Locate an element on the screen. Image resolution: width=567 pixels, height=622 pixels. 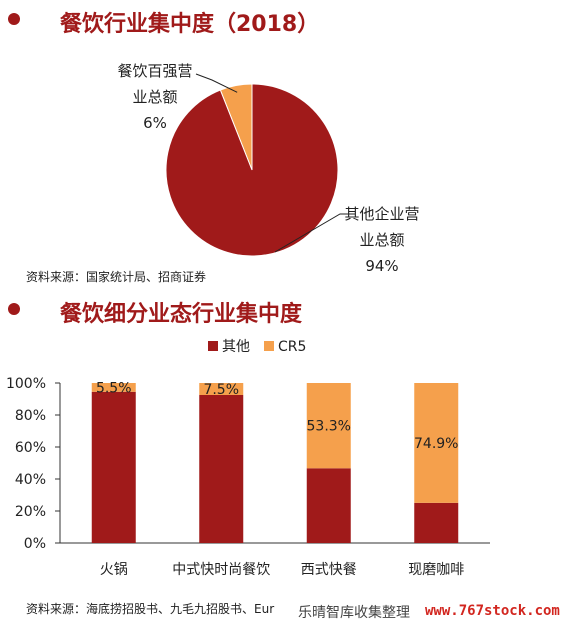
pie-chart is located at coordinates (256, 165).